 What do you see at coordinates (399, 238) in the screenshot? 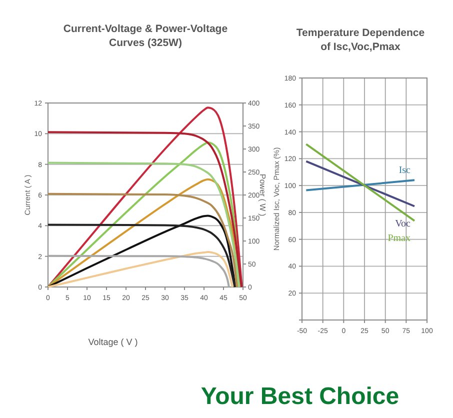
I see `series-label: Pmax` at bounding box center [399, 238].